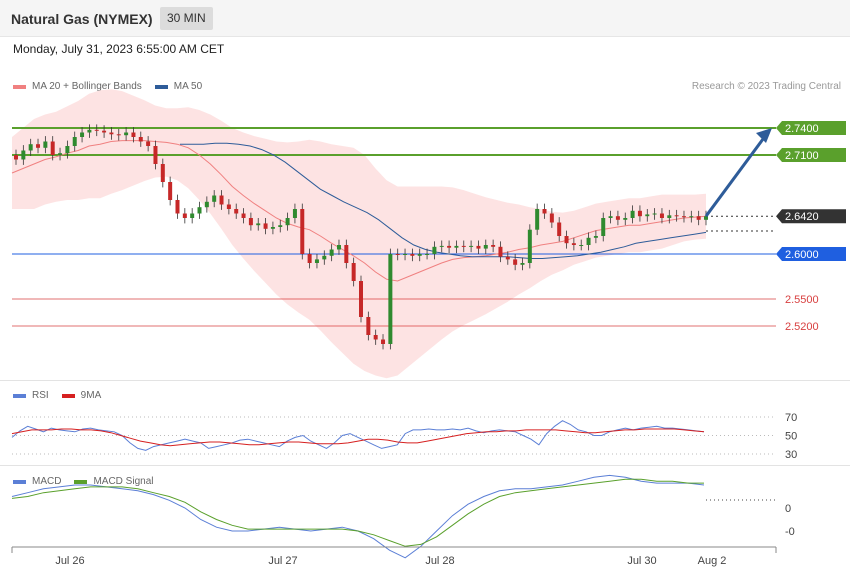 This screenshot has height=576, width=850. I want to click on x-axis-label-Jul-27: Jul 27, so click(282, 561).